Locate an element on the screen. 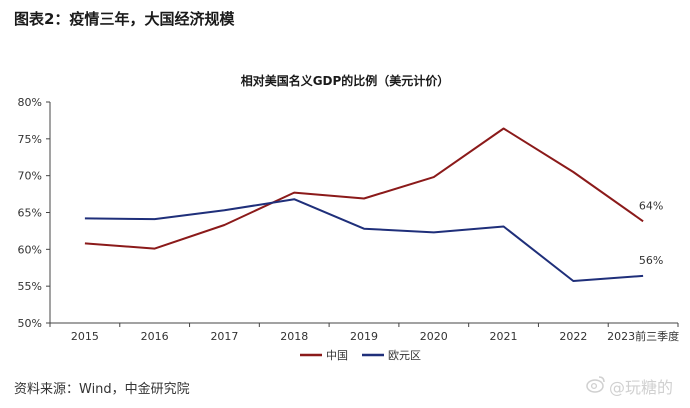  x-tick-label: 2021 is located at coordinates (504, 336).